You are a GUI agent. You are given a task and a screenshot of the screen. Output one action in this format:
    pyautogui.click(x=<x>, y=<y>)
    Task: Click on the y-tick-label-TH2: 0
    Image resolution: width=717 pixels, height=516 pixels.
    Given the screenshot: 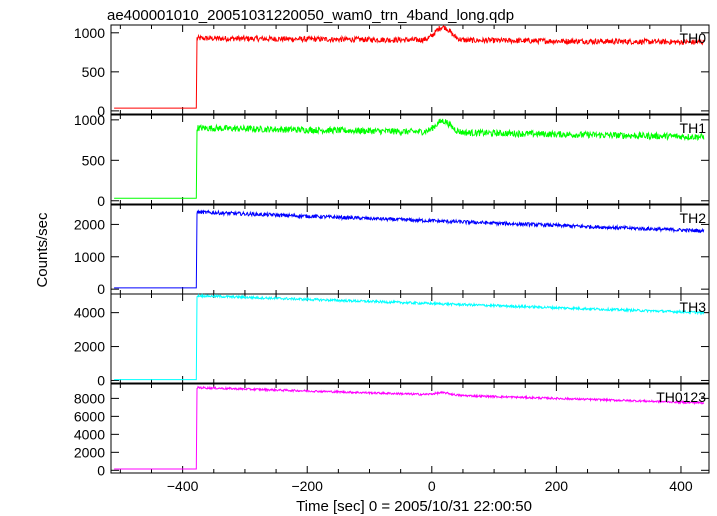 What is the action you would take?
    pyautogui.click(x=101, y=289)
    